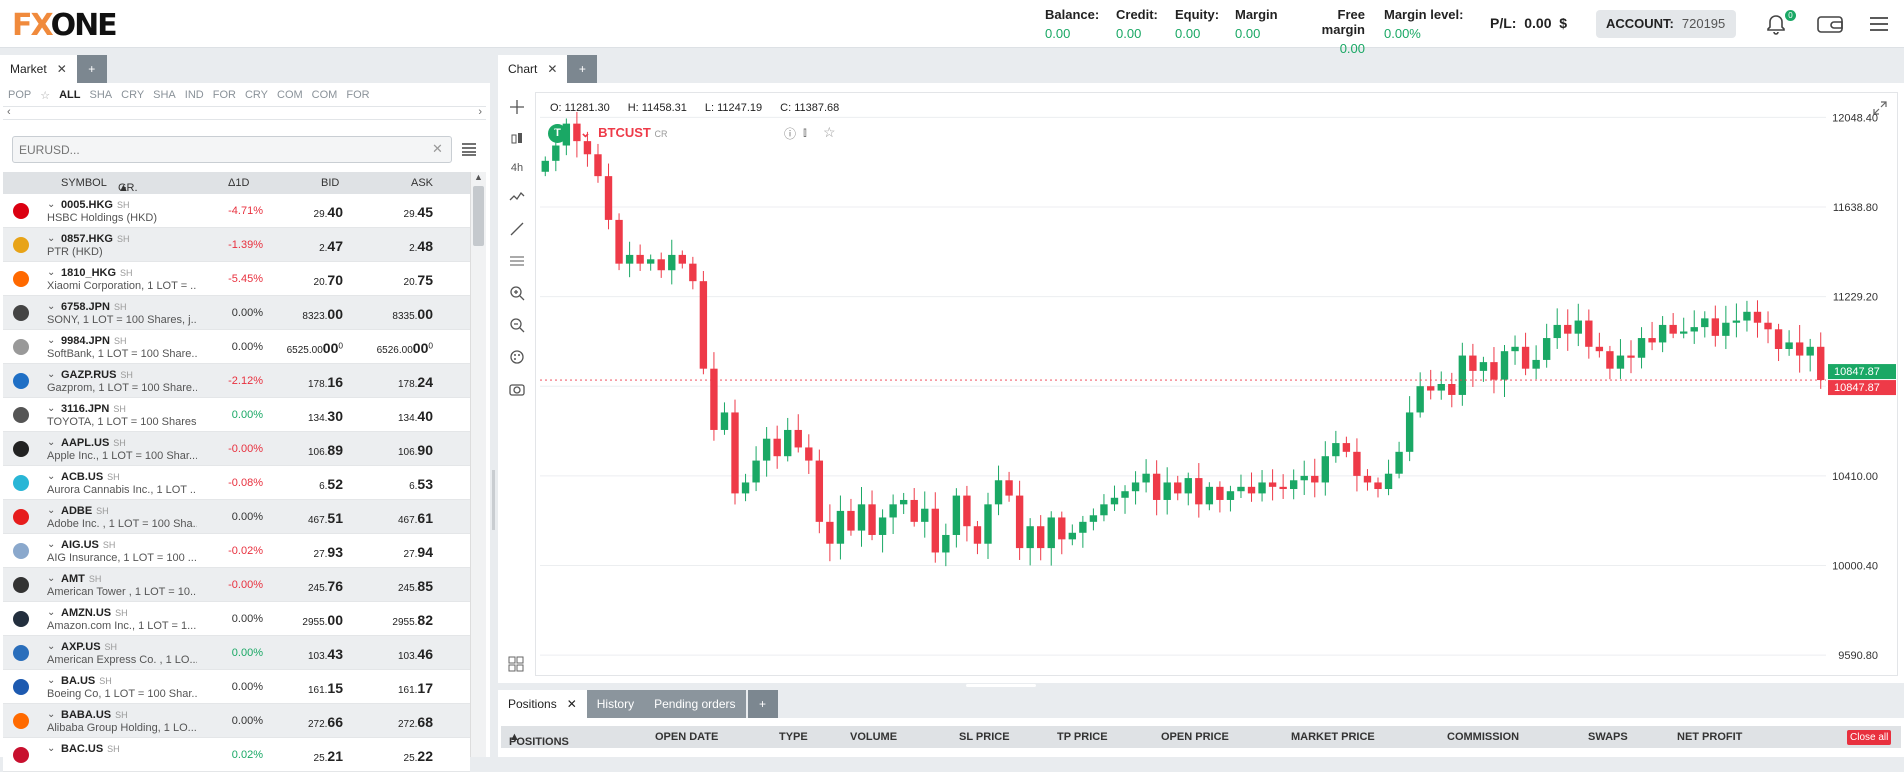 The height and width of the screenshot is (772, 1904). I want to click on row-ask: 467.61, so click(415, 518).